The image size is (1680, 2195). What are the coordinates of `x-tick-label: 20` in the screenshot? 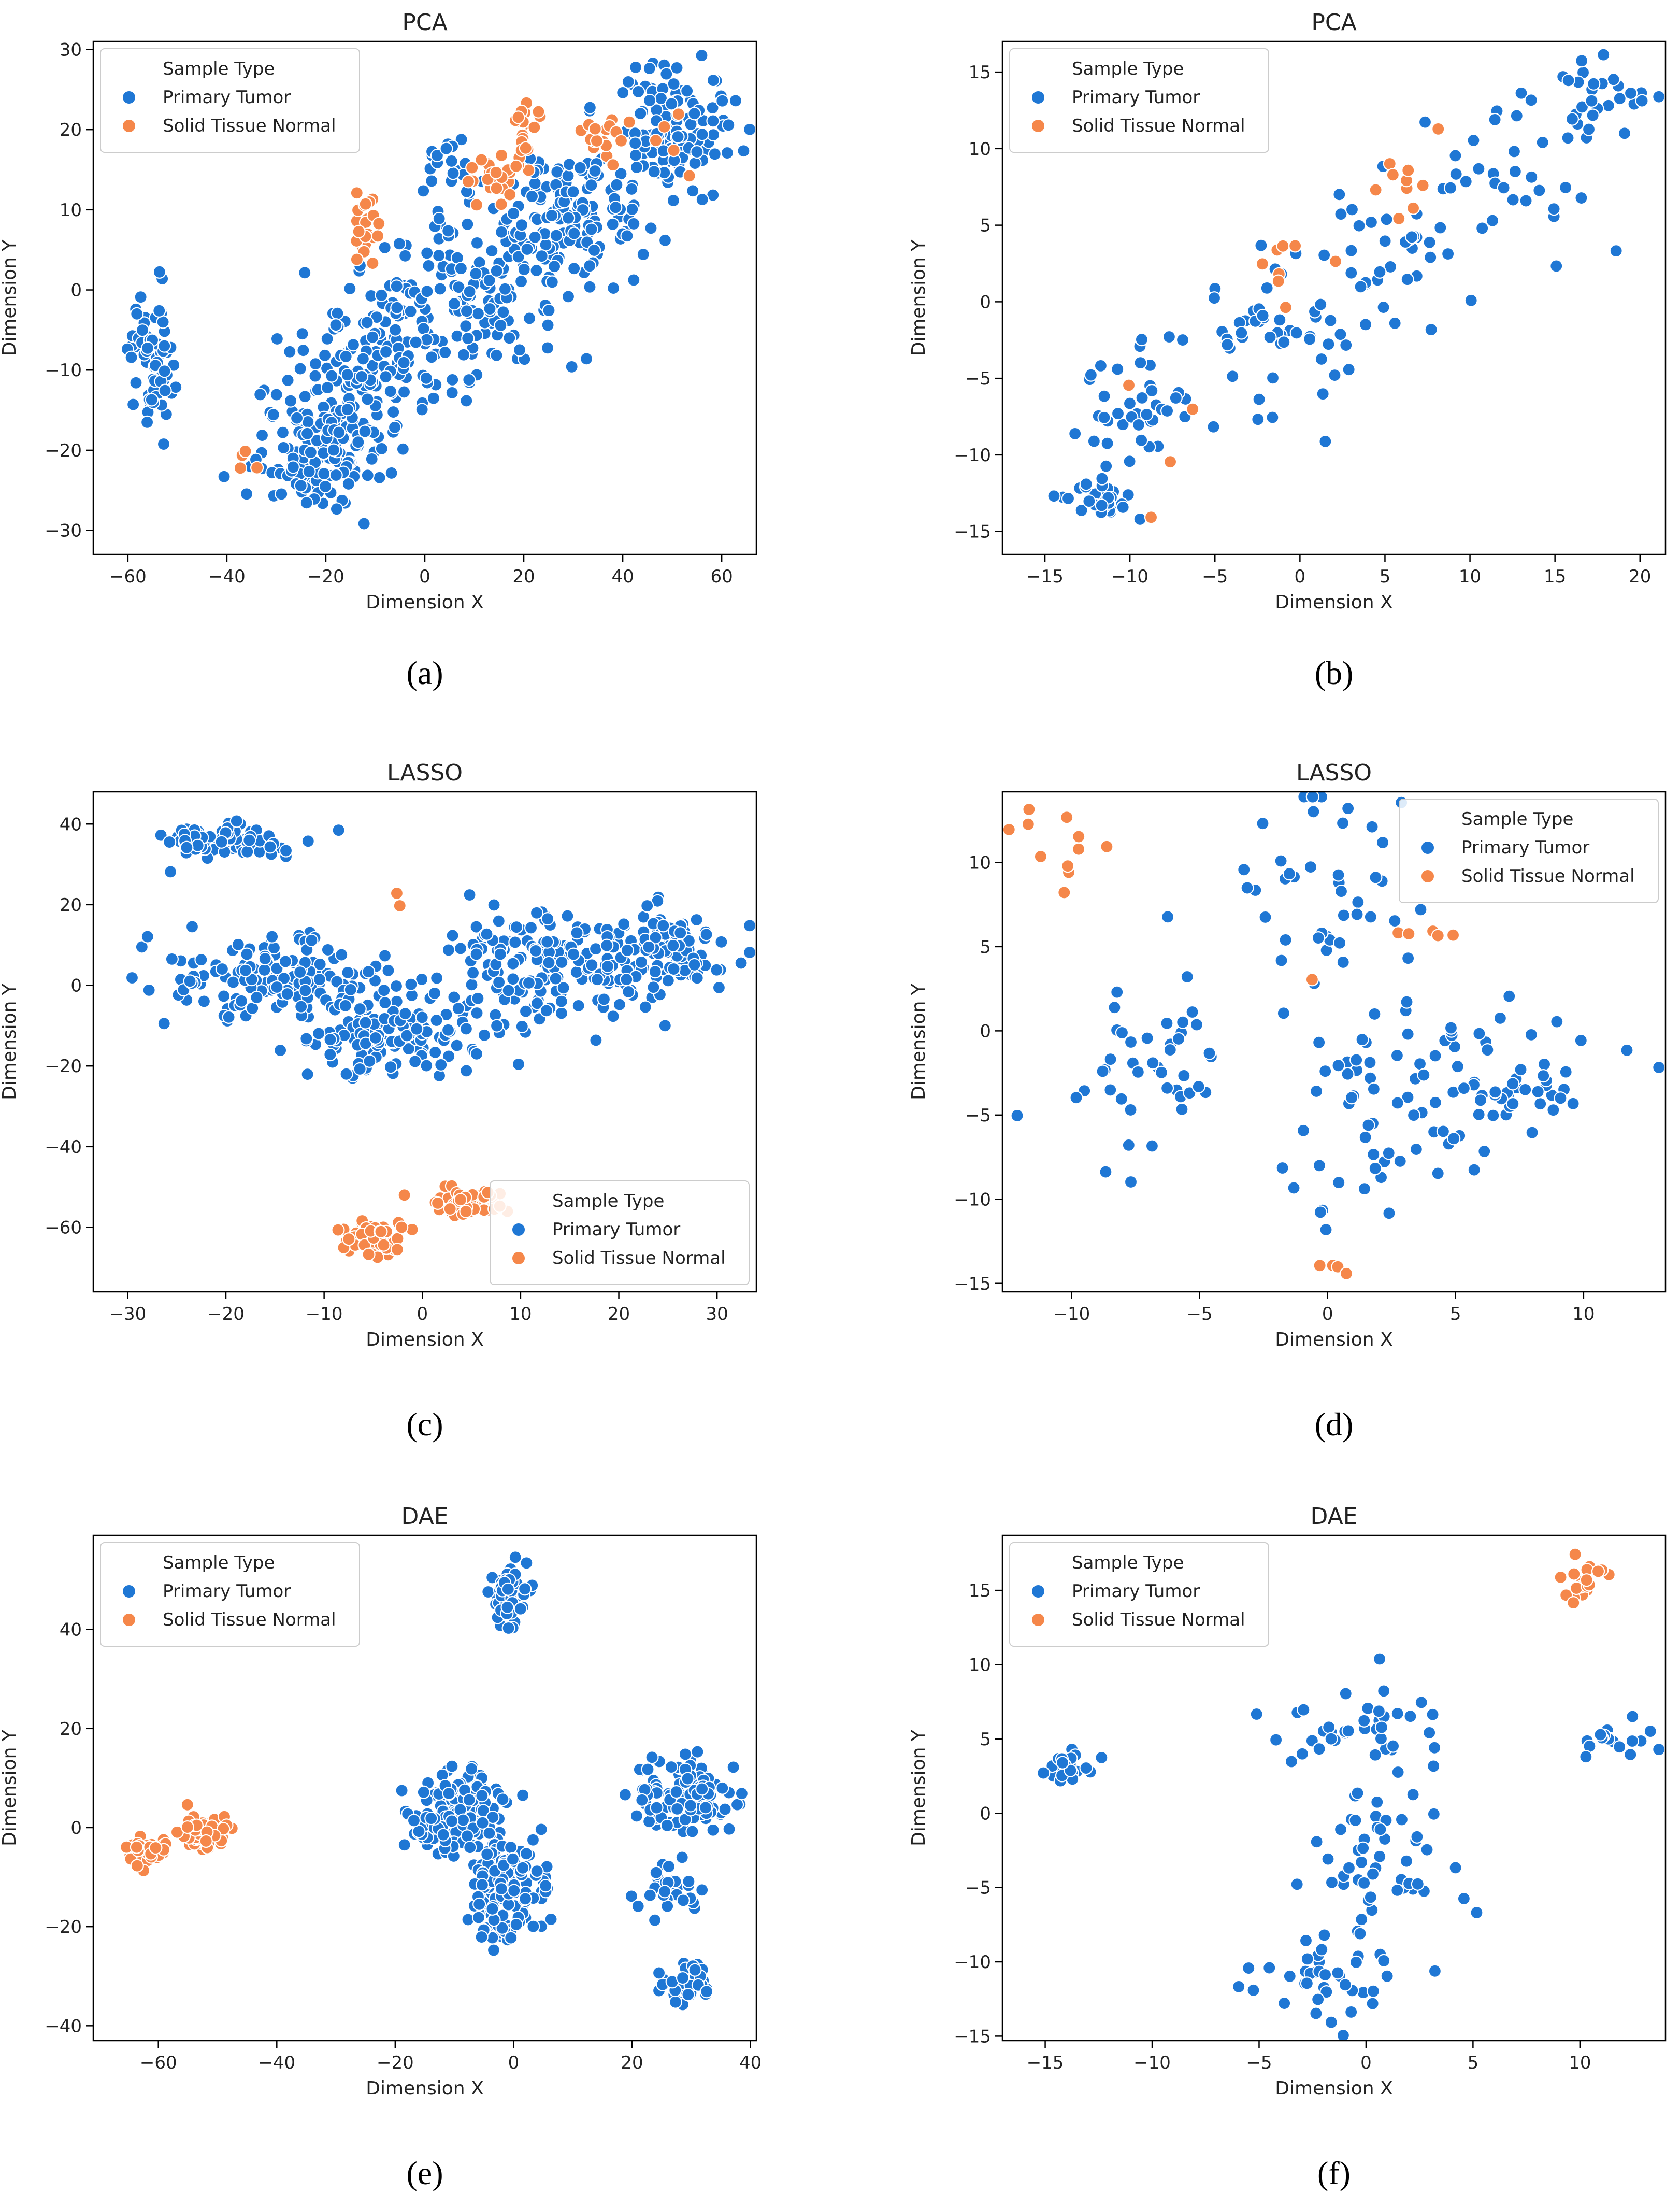 It's located at (619, 1314).